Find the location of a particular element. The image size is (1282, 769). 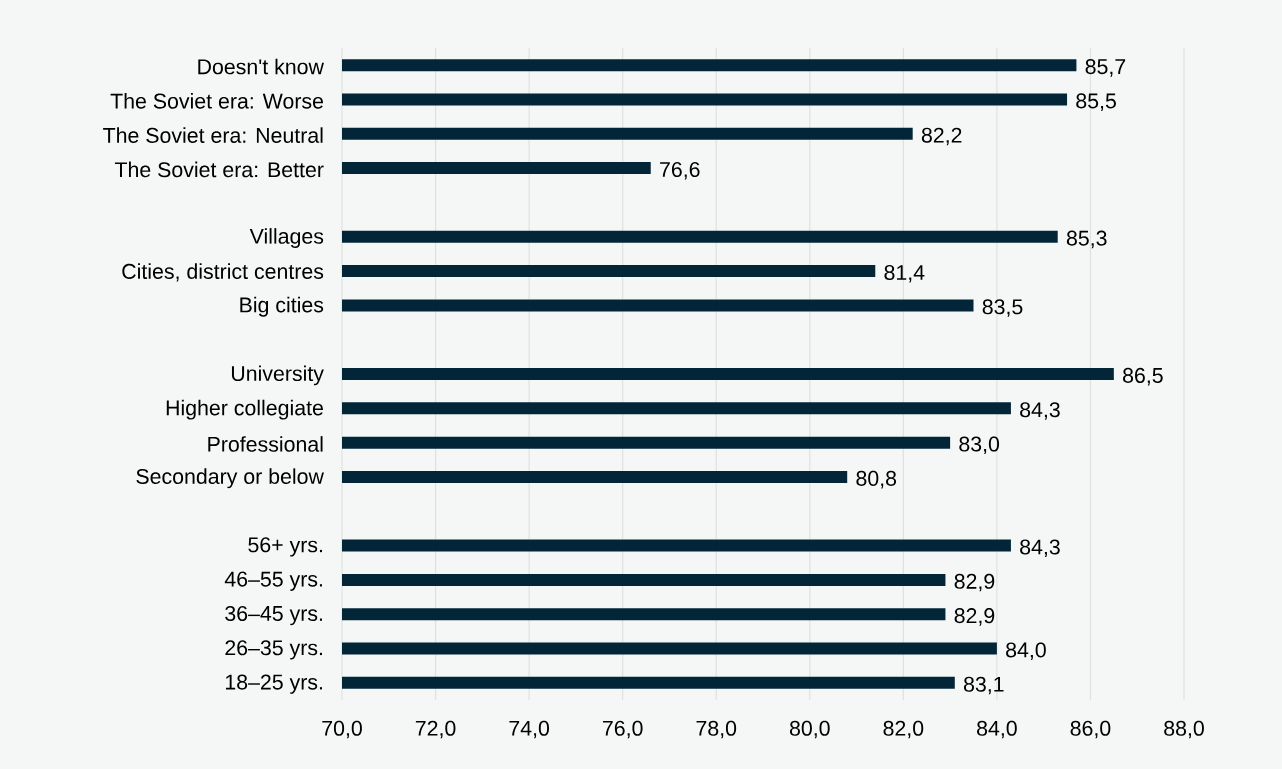

data-label: 84,0 is located at coordinates (1026, 651).